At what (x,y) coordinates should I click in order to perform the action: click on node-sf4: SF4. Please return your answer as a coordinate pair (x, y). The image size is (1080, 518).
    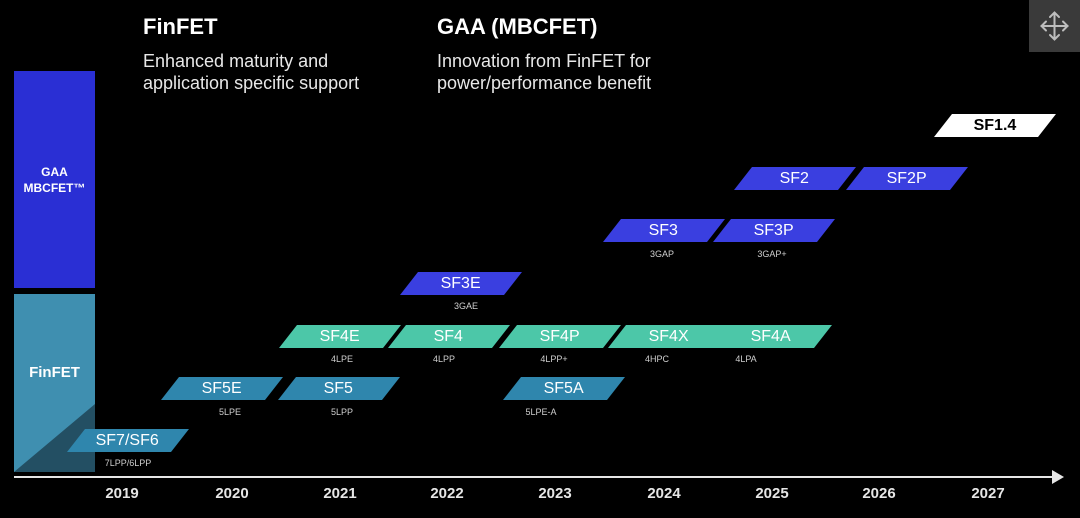
    Looking at the image, I should click on (449, 336).